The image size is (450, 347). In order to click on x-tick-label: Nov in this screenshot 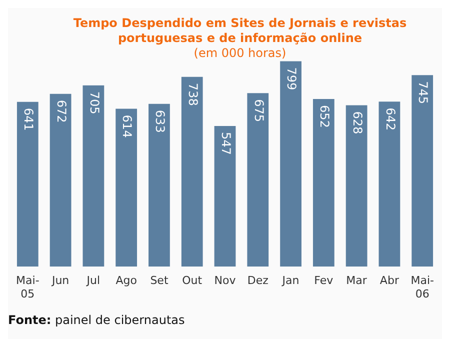, I will do `click(225, 281)`.